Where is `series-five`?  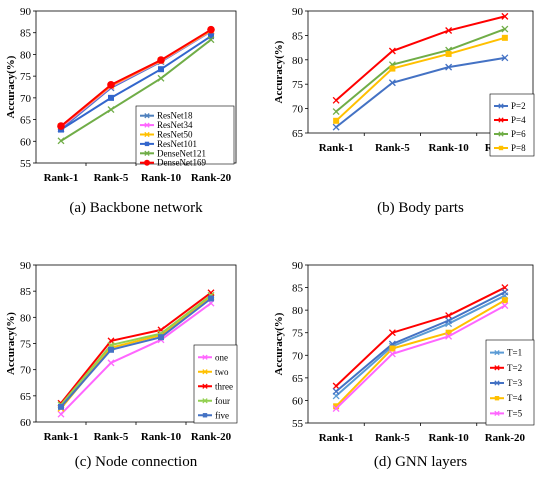
series-five is located at coordinates (136, 352).